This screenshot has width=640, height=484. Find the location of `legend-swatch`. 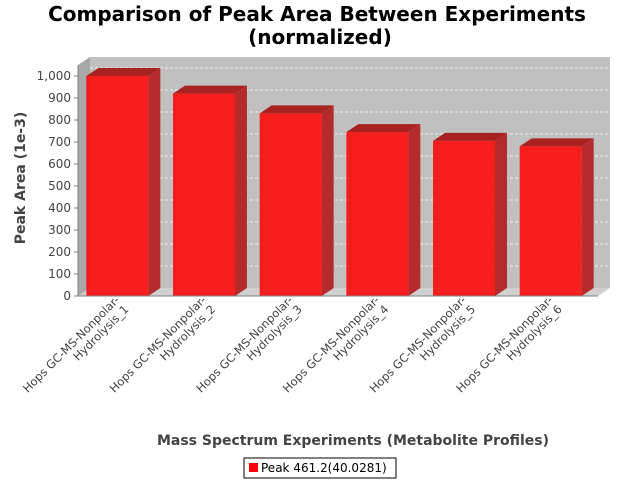

legend-swatch is located at coordinates (253, 467).